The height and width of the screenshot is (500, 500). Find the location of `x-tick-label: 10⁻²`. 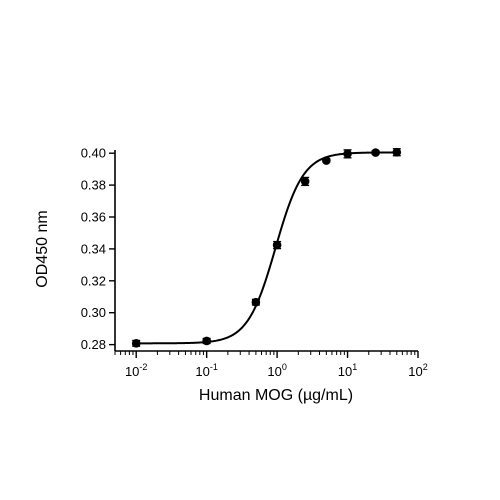

x-tick-label: 10⁻² is located at coordinates (136, 370).